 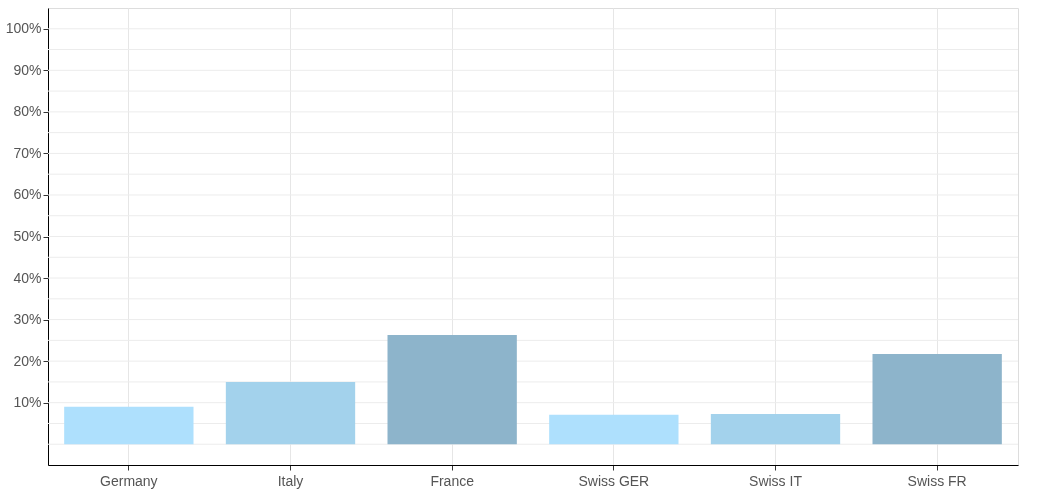 I want to click on y-tick-label: 40%, so click(x=27, y=277).